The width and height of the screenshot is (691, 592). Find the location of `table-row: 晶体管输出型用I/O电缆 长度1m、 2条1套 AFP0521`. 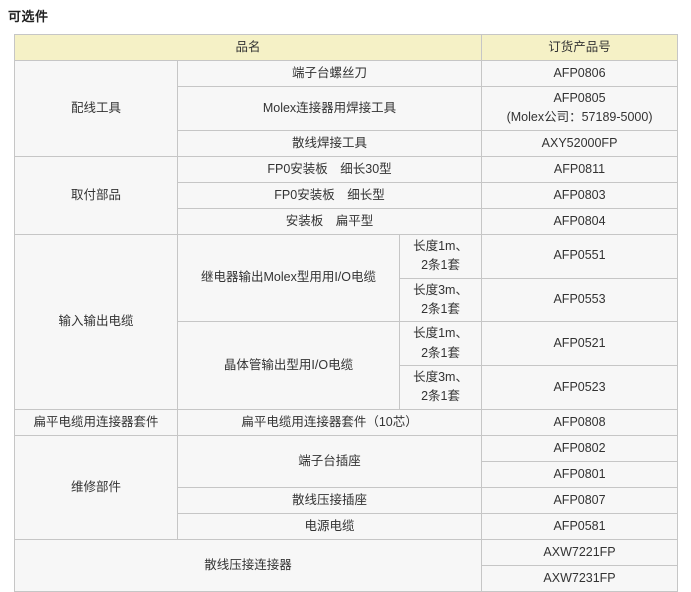

table-row: 晶体管输出型用I/O电缆 长度1m、 2条1套 AFP0521 is located at coordinates (347, 365).